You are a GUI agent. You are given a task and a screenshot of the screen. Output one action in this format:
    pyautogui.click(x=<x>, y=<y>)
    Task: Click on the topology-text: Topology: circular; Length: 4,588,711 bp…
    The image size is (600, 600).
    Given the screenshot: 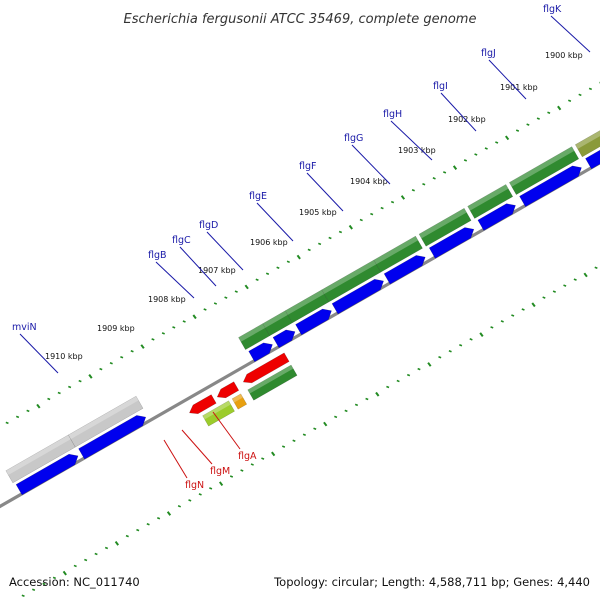 What is the action you would take?
    pyautogui.click(x=432, y=582)
    